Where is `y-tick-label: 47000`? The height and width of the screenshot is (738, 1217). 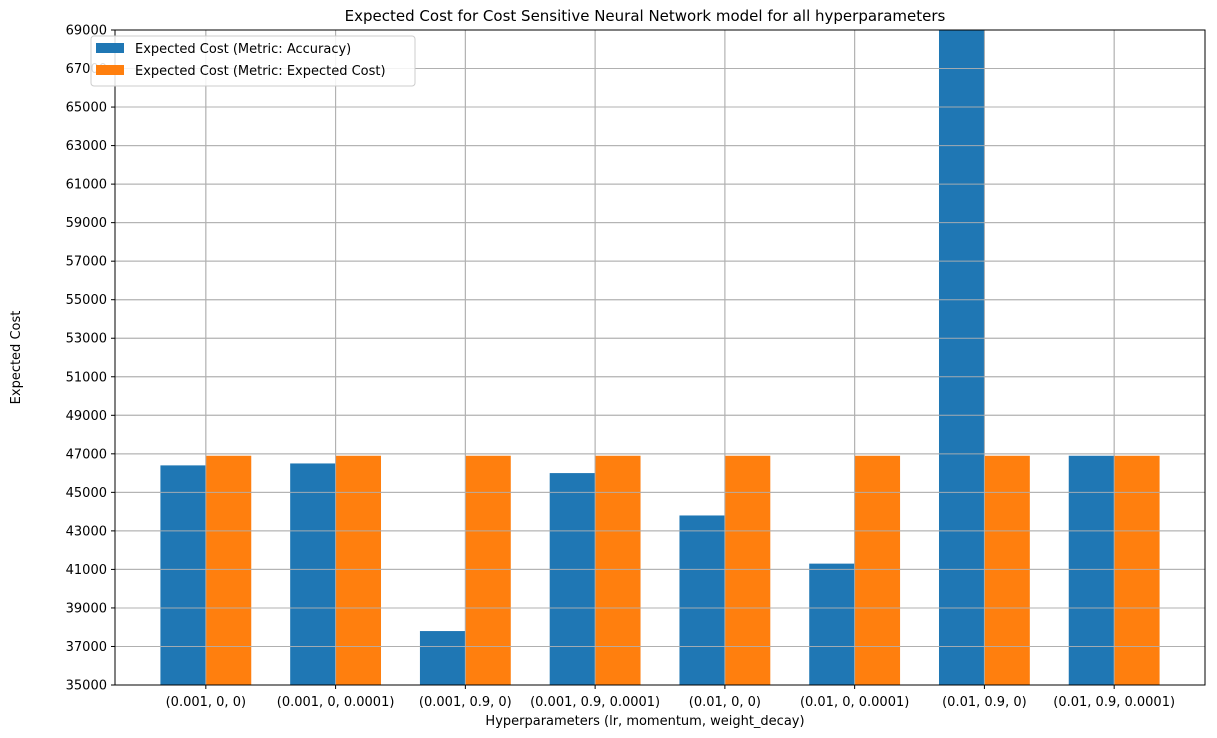 y-tick-label: 47000 is located at coordinates (86, 454).